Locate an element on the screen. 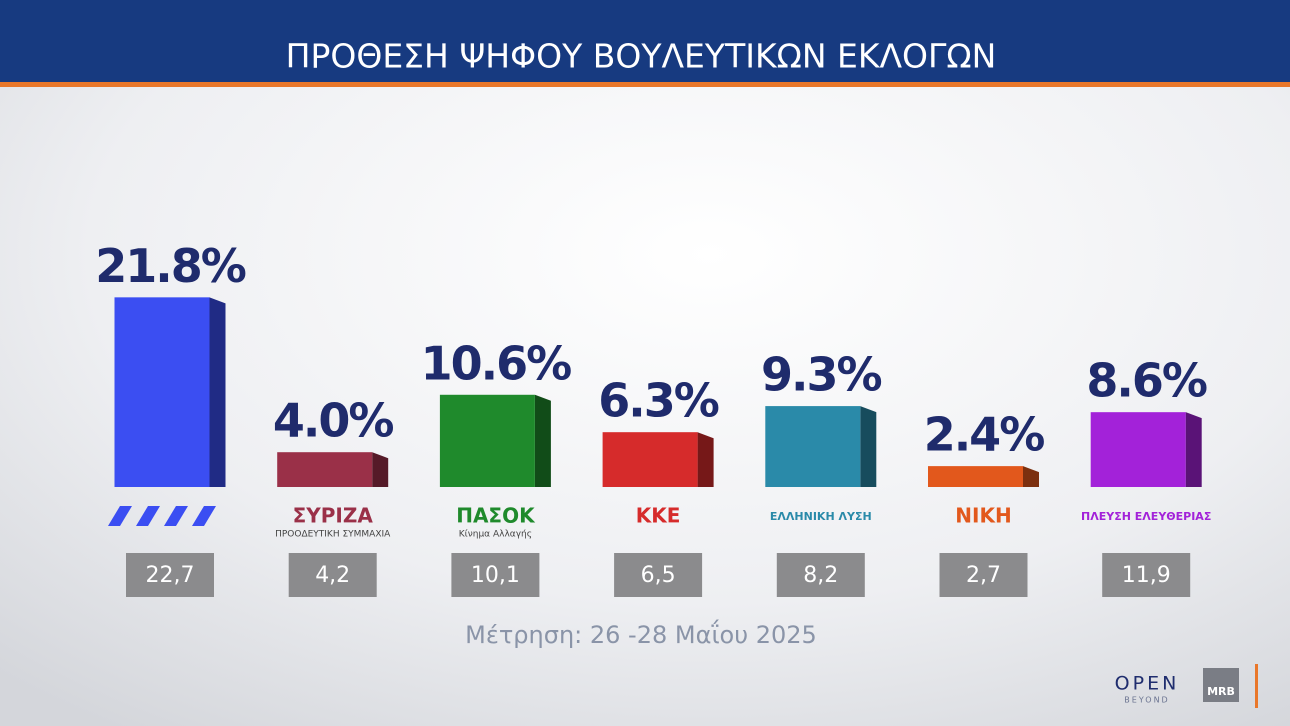 This screenshot has height=726, width=1290. value-label: 4.0% is located at coordinates (333, 421).